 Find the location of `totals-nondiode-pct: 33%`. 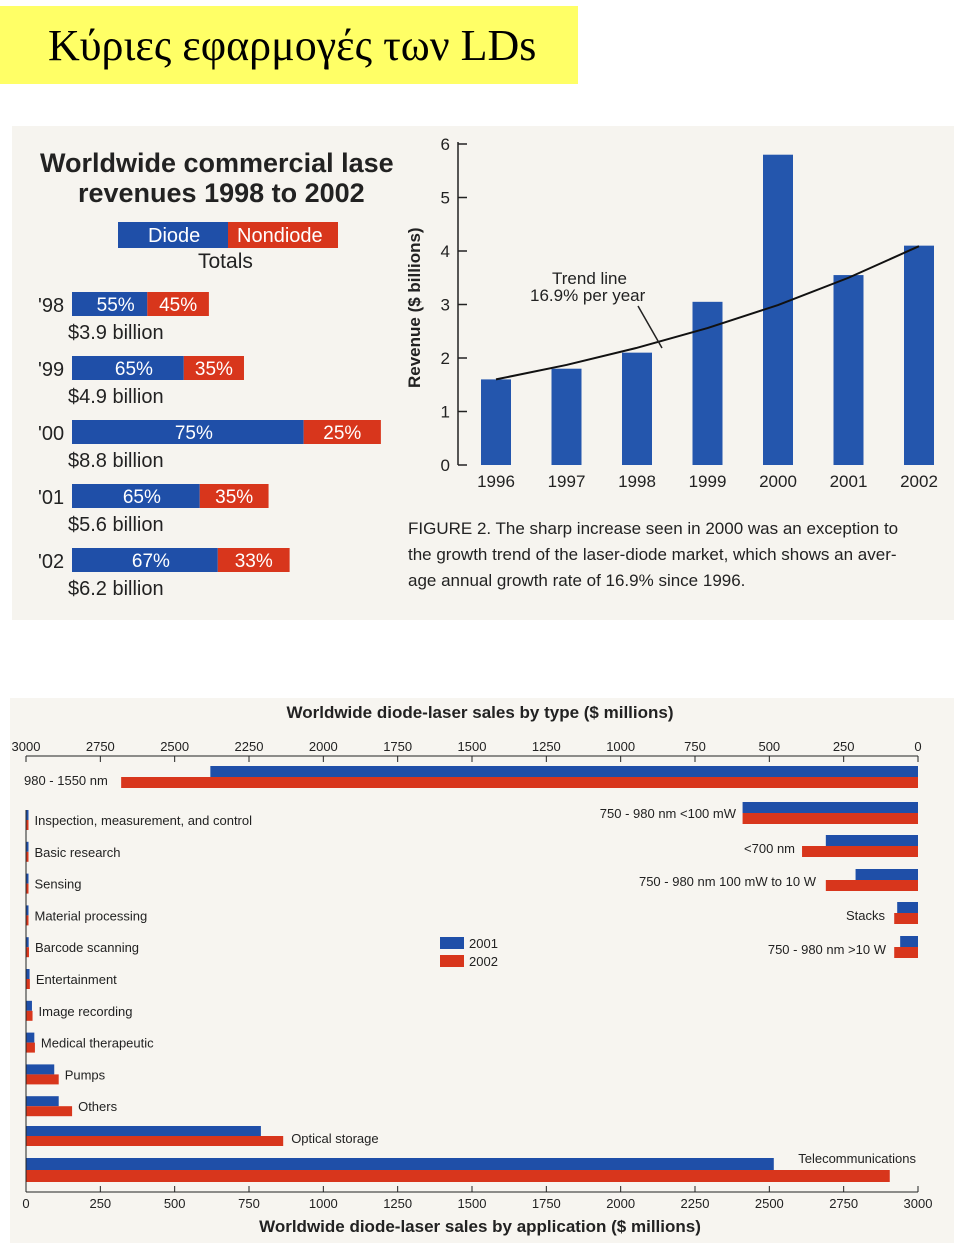

totals-nondiode-pct: 33% is located at coordinates (254, 561).